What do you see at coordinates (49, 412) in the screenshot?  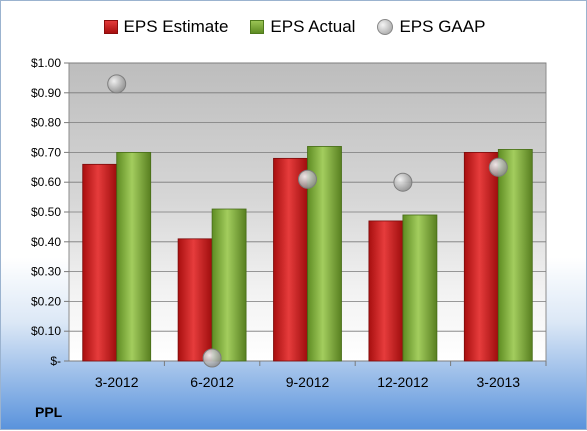 I see `ticker-label: PPL` at bounding box center [49, 412].